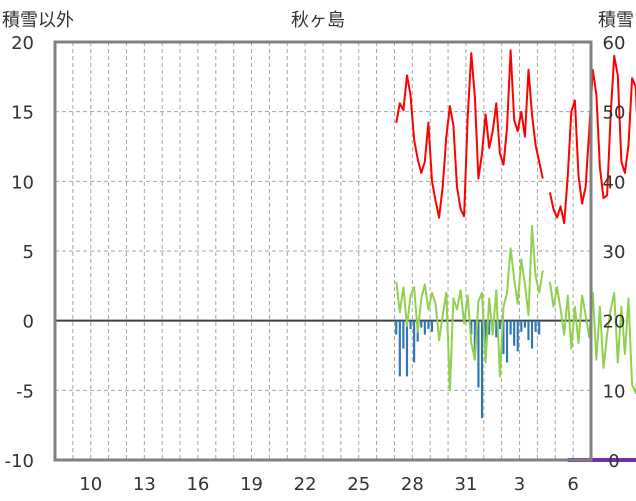 This screenshot has height=501, width=636. Describe the element at coordinates (19, 461) in the screenshot. I see `left-tick-label: -10` at that location.